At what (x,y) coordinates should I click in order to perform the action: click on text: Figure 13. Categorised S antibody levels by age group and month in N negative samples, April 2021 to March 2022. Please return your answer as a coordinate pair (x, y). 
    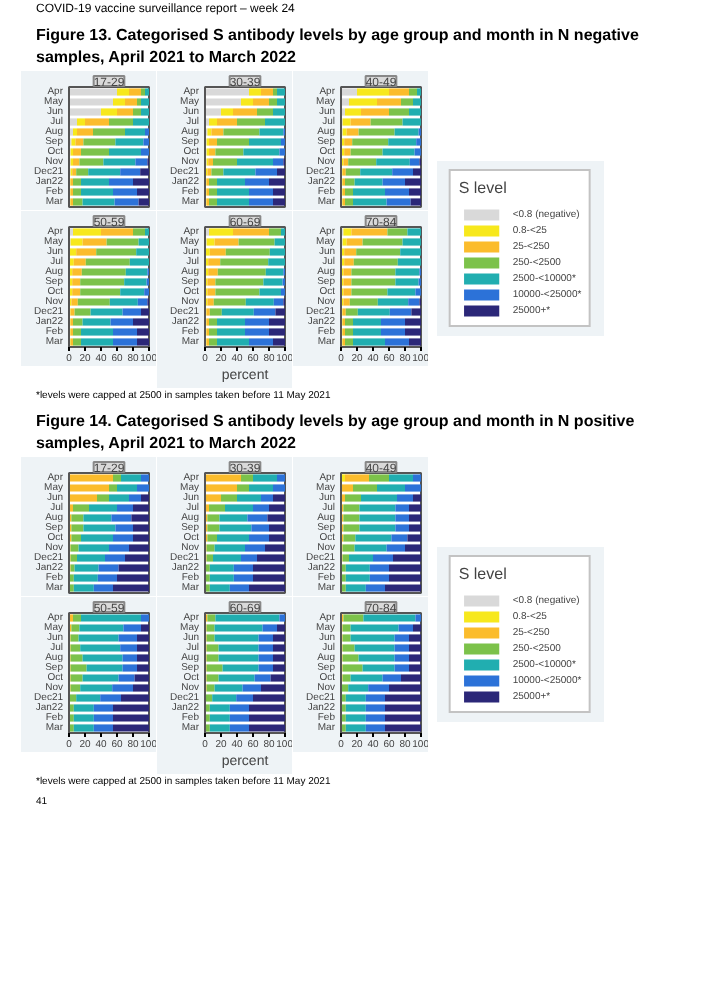
    Looking at the image, I should click on (338, 46).